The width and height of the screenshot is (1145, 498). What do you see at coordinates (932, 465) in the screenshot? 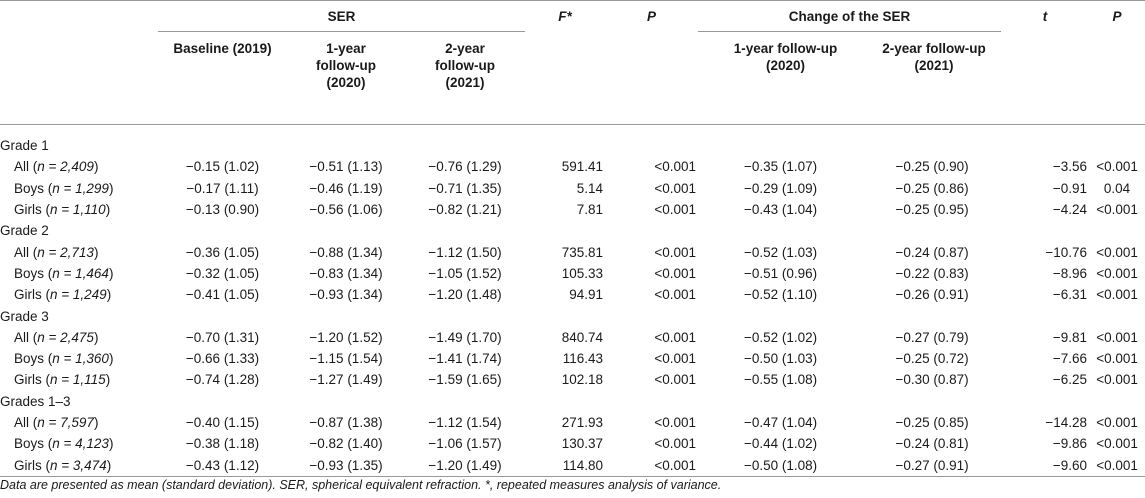
I see `cell-chg2: −0.27 (0.91)` at bounding box center [932, 465].